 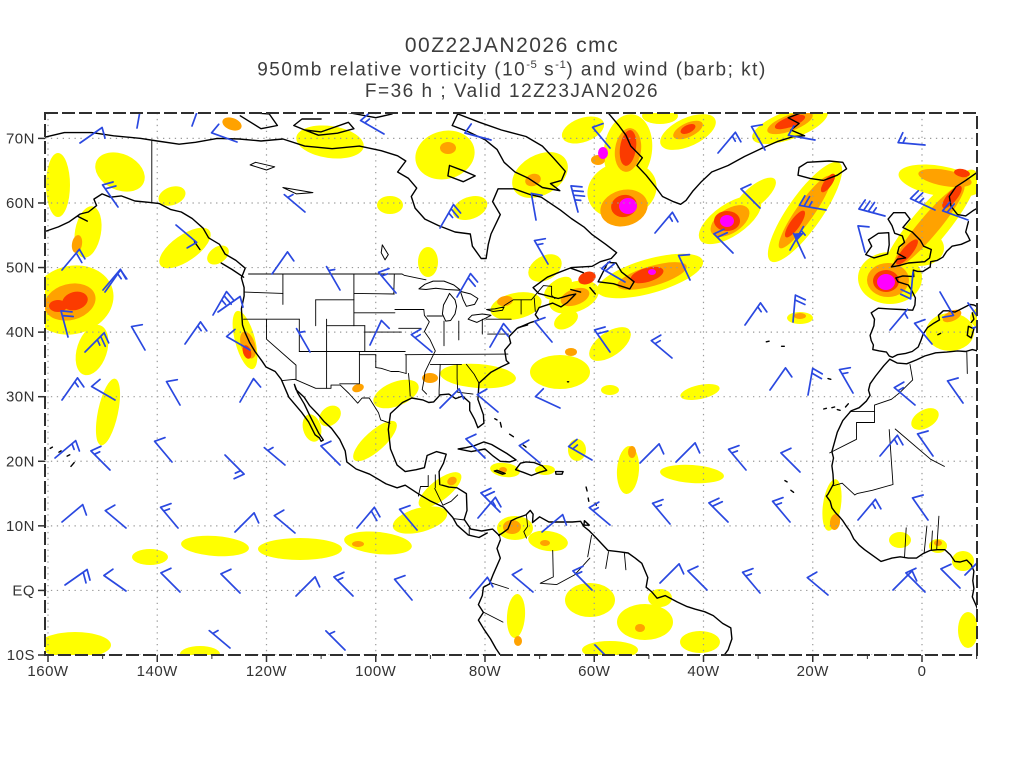 What do you see at coordinates (267, 671) in the screenshot?
I see `lon-label-120W: 120W` at bounding box center [267, 671].